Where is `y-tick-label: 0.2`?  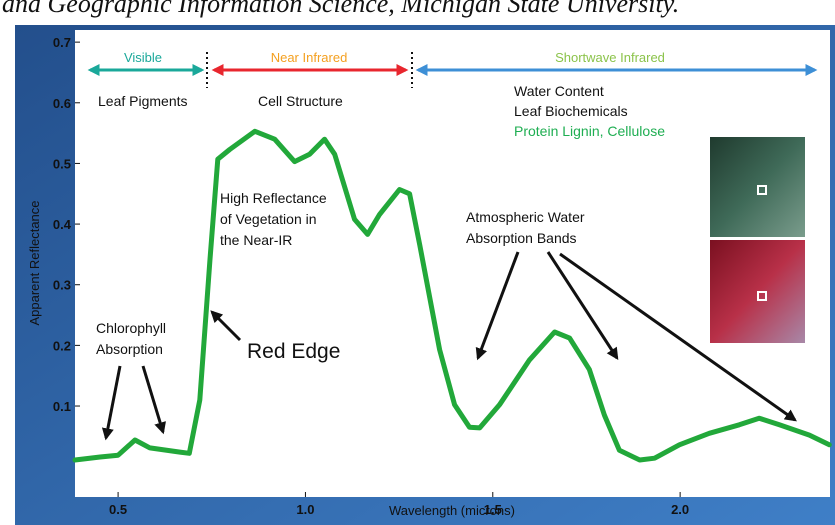
y-tick-label: 0.2 is located at coordinates (62, 345).